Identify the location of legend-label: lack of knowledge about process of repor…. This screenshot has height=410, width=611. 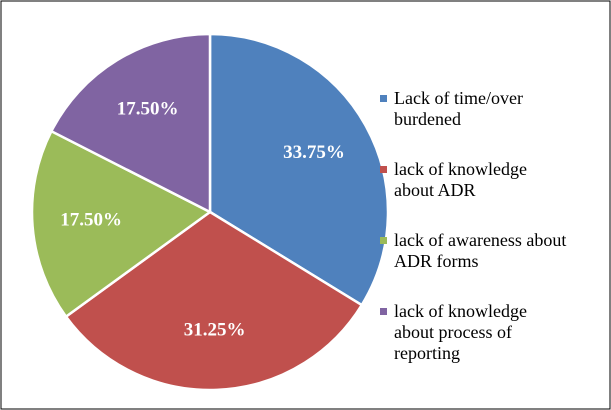
(460, 332).